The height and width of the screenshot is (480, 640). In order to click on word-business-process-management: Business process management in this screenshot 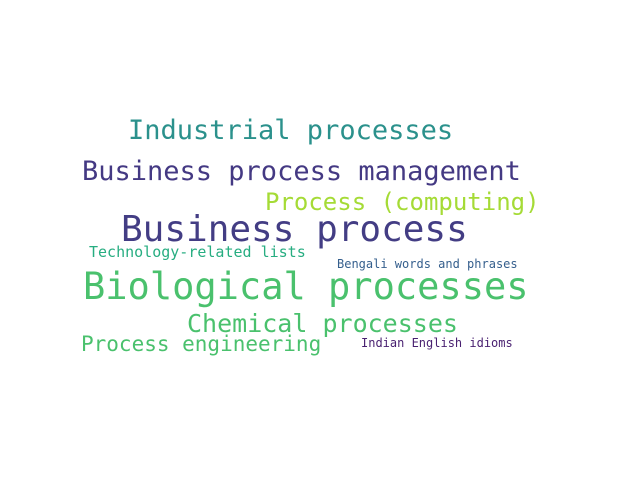, I will do `click(301, 171)`.